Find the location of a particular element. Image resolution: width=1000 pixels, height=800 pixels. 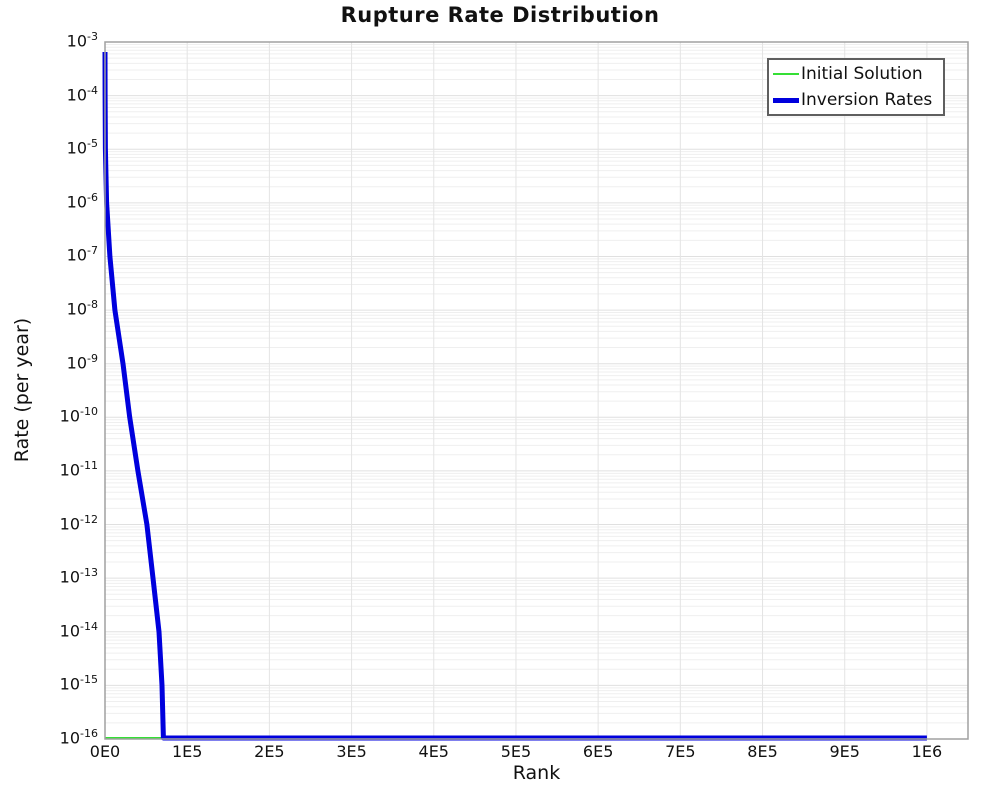

y-tick-label: 10⁻¹¹ is located at coordinates (78, 469).